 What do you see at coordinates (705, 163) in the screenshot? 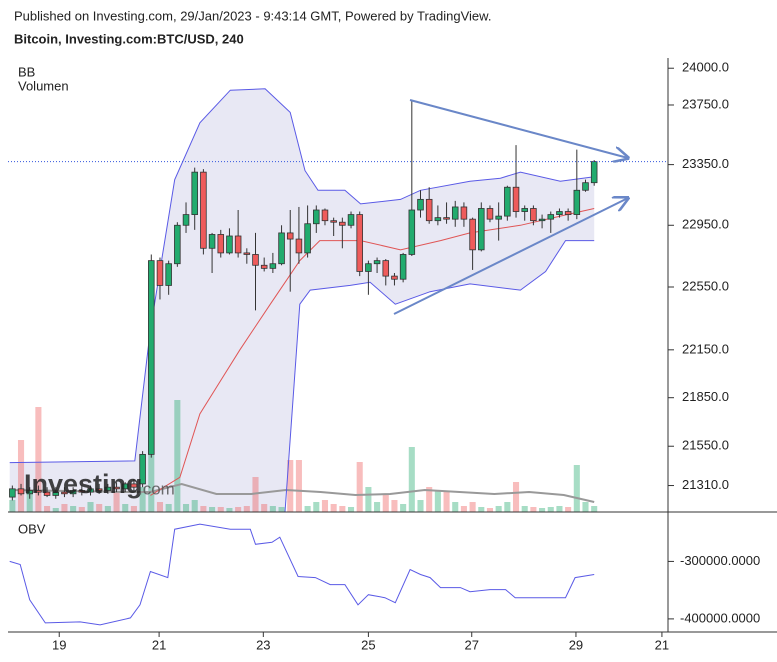
I see `y-tick-label: 23350.0` at bounding box center [705, 163].